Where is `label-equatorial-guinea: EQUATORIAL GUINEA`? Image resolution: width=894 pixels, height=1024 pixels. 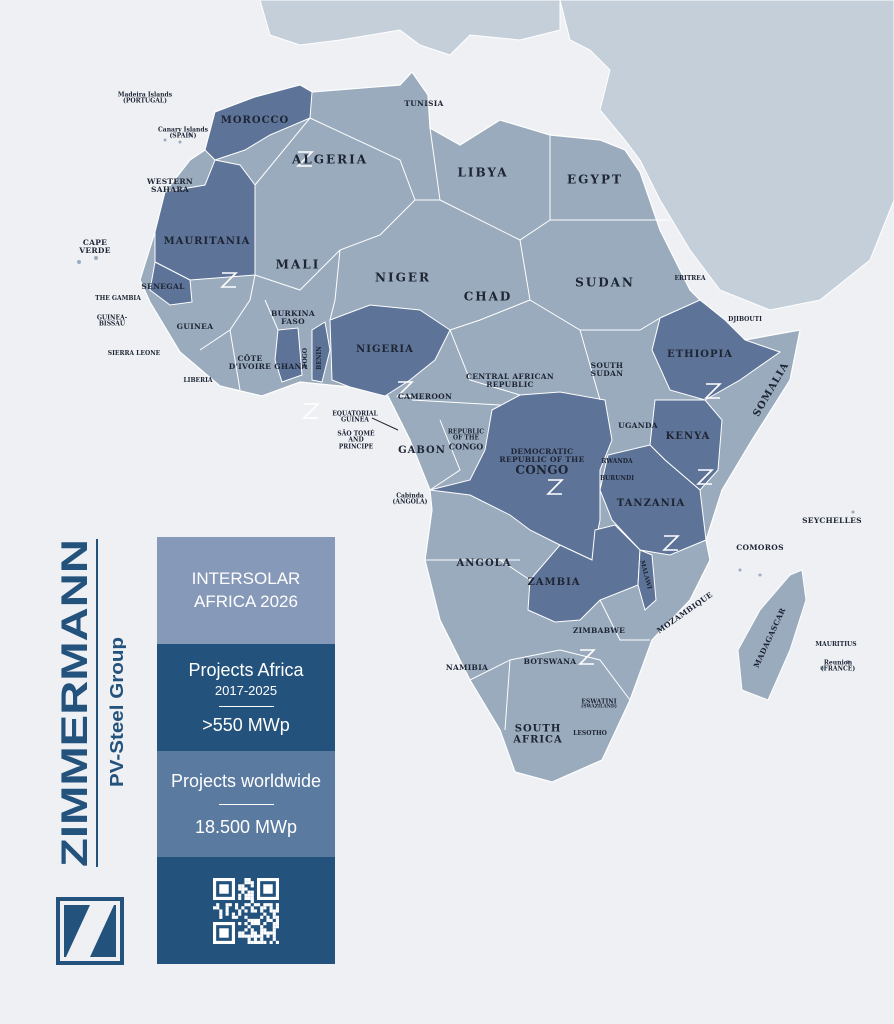 label-equatorial-guinea: EQUATORIAL GUINEA is located at coordinates (355, 417).